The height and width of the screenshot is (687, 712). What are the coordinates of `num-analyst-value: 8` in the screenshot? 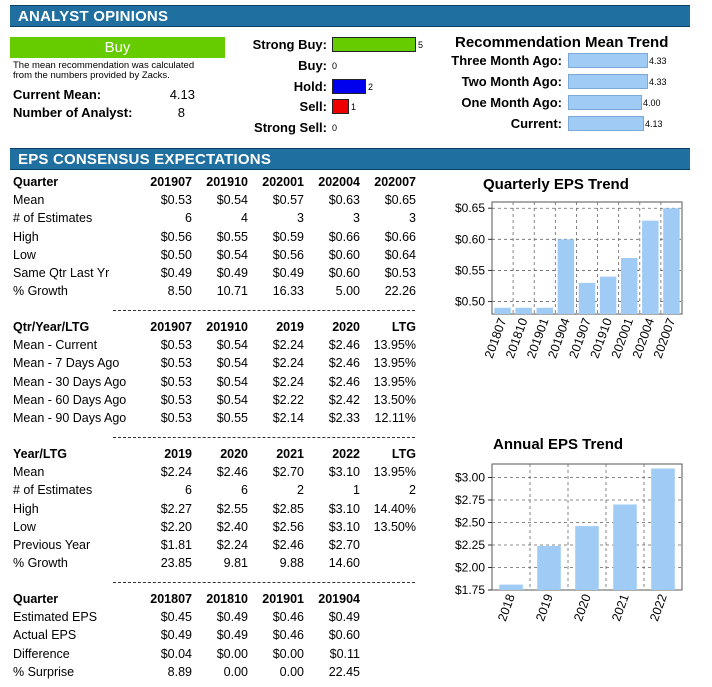 It's located at (181, 112).